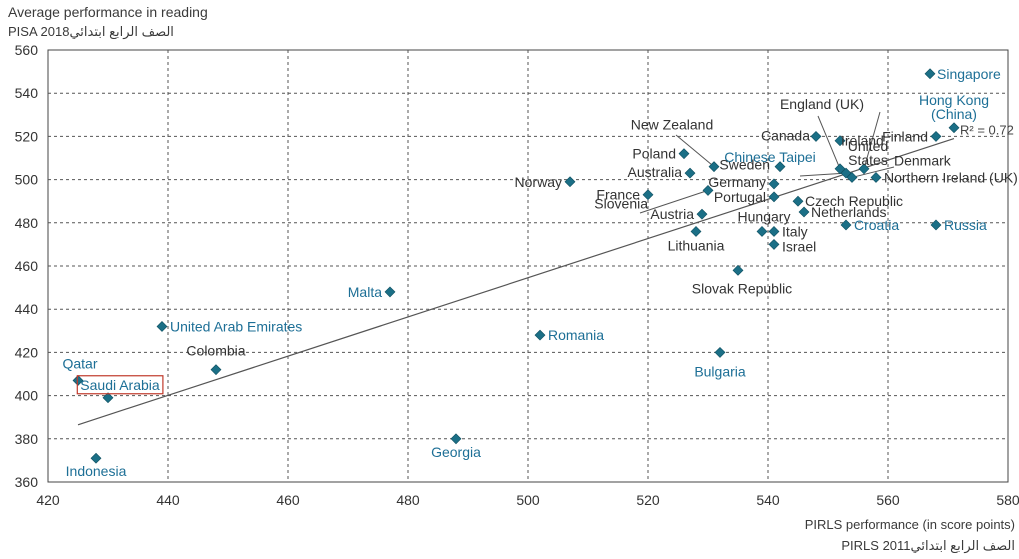 The image size is (1019, 559). Describe the element at coordinates (744, 165) in the screenshot. I see `data-point-label: Sweden` at that location.